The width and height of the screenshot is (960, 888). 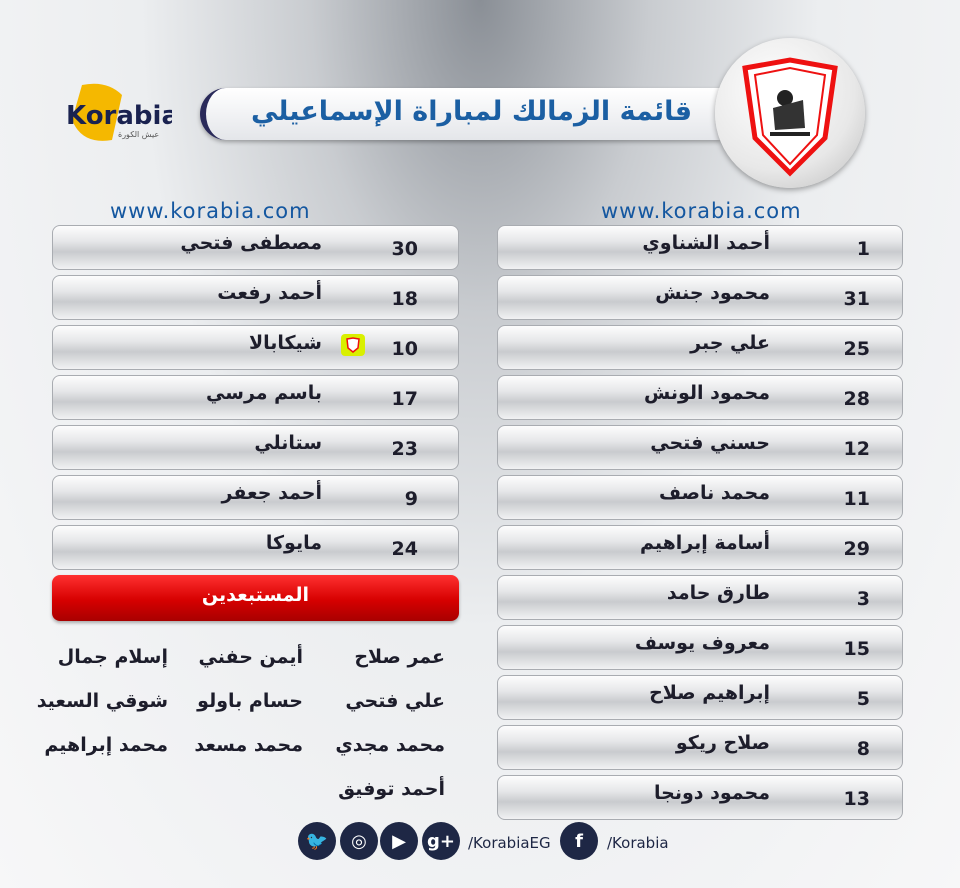 What do you see at coordinates (391, 789) in the screenshot?
I see `excluded-player: أحمد توفيق` at bounding box center [391, 789].